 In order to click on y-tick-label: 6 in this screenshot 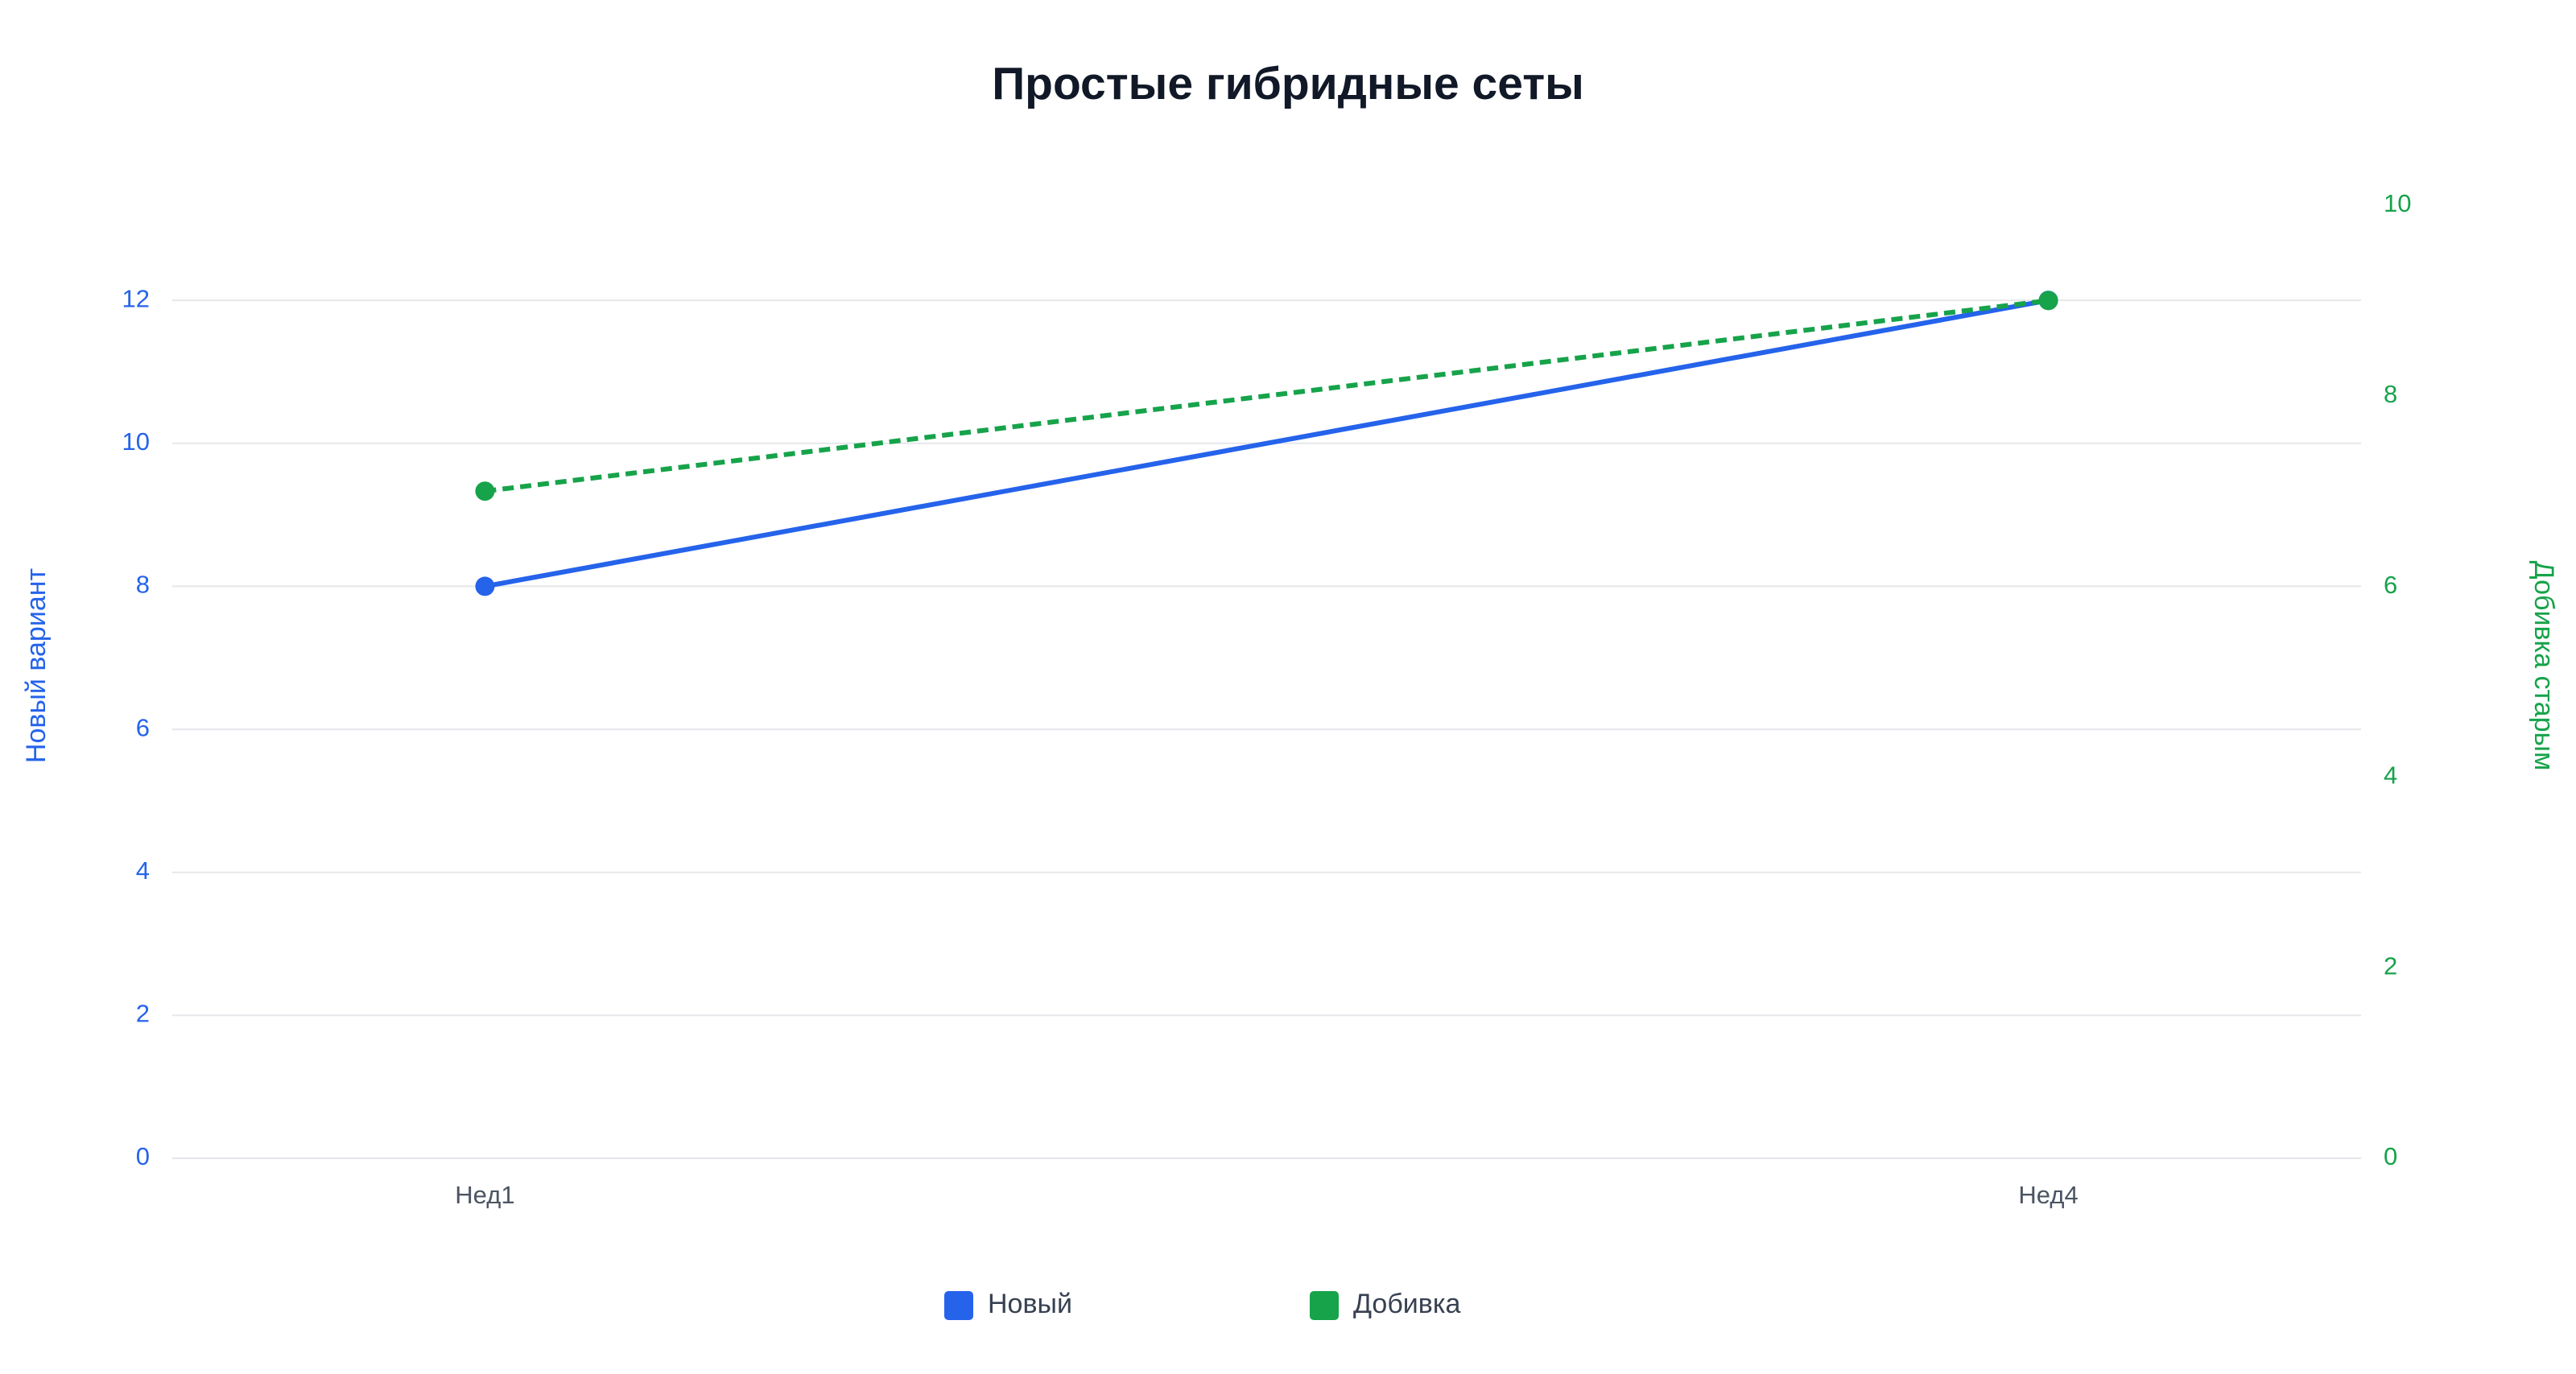, I will do `click(143, 727)`.